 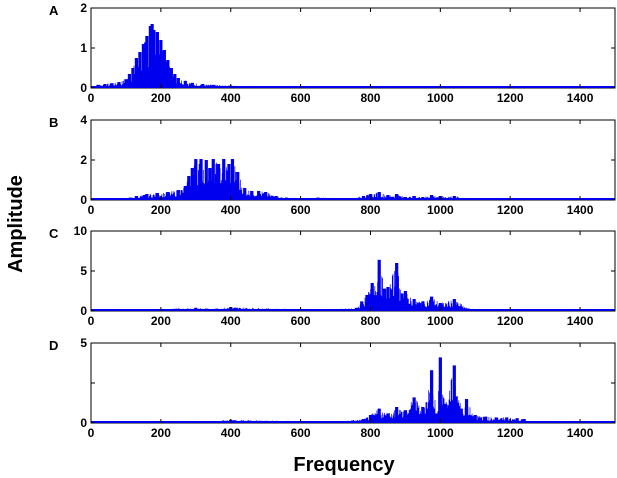 I want to click on panel-letter: A, so click(x=54, y=10).